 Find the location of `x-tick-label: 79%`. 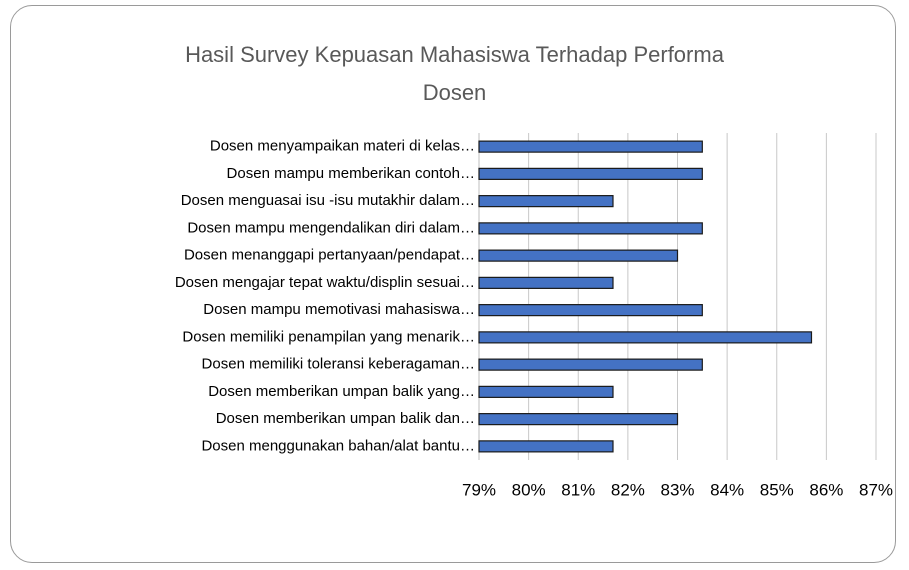

x-tick-label: 79% is located at coordinates (479, 489).